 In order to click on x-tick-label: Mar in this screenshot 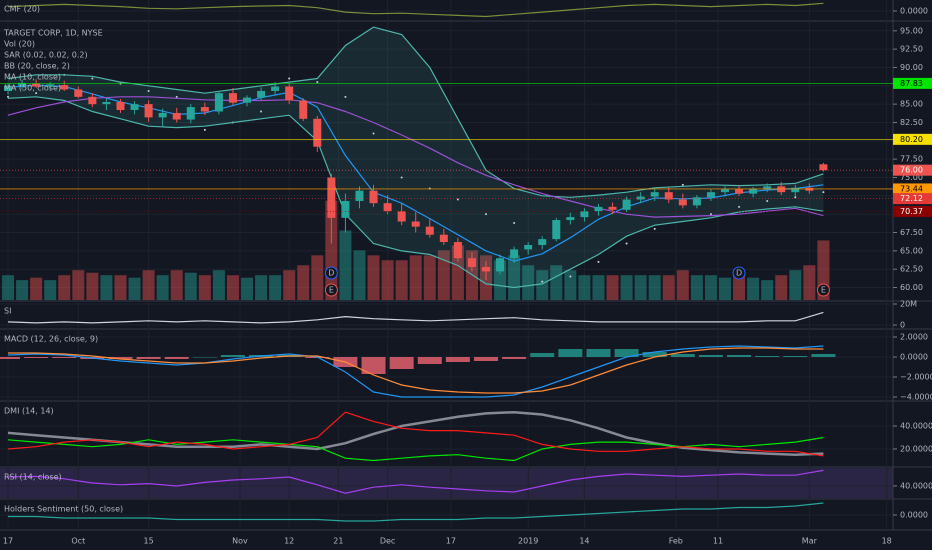, I will do `click(810, 541)`.